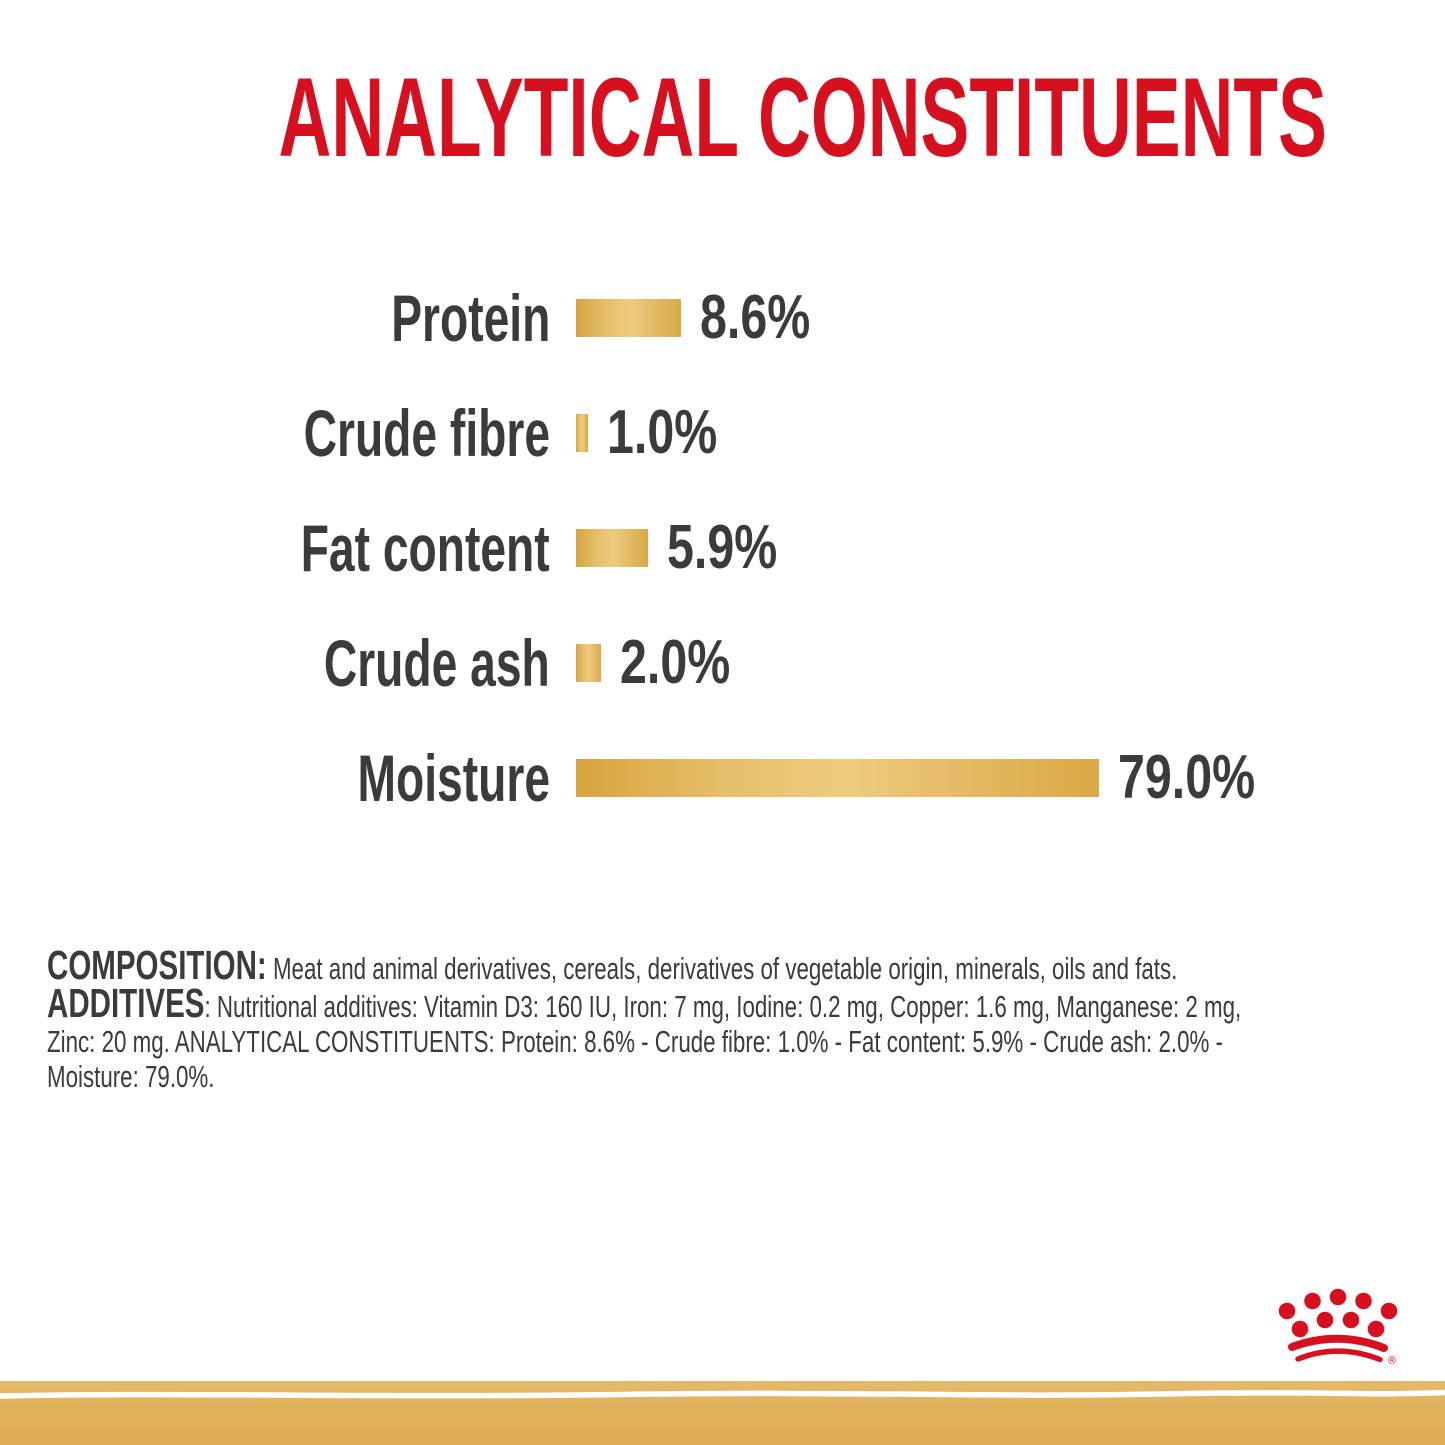 The width and height of the screenshot is (1445, 1445). I want to click on additives-line-3: Moisture: 79.0%., so click(644, 1076).